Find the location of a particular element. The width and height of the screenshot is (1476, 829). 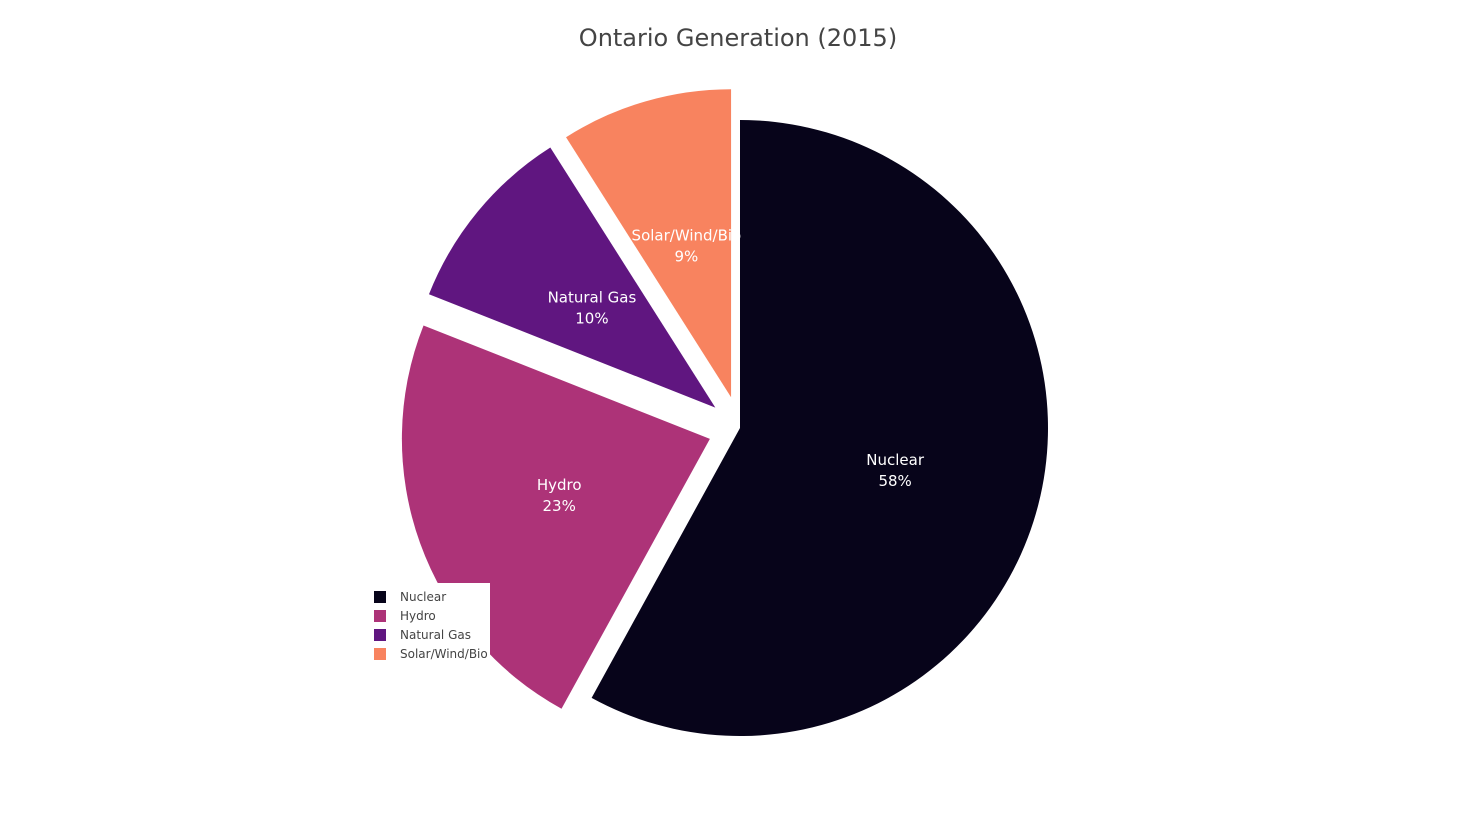

legend-item-natural-gas: Natural Gas is located at coordinates (429, 634).